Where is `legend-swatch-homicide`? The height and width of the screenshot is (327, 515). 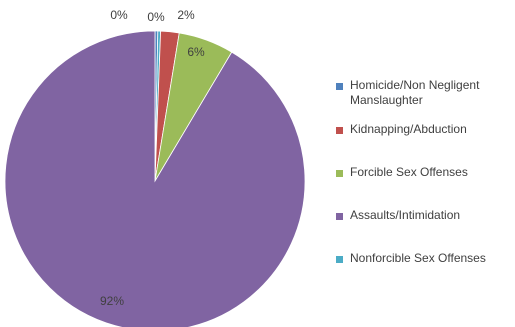 legend-swatch-homicide is located at coordinates (339, 86).